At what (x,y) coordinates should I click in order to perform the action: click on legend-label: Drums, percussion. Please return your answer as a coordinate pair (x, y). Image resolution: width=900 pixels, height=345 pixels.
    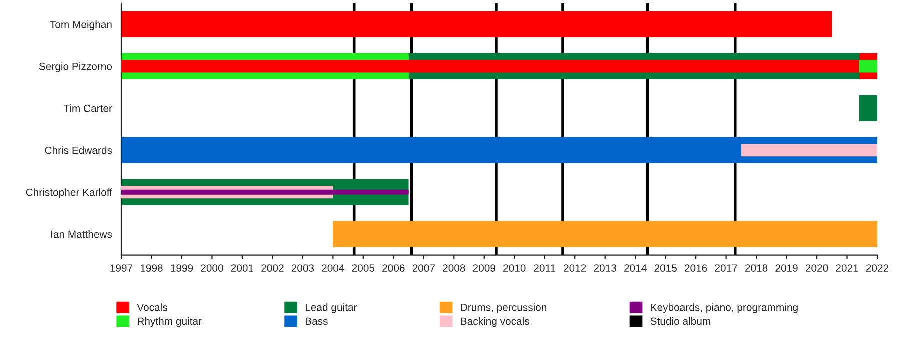
    Looking at the image, I should click on (504, 309).